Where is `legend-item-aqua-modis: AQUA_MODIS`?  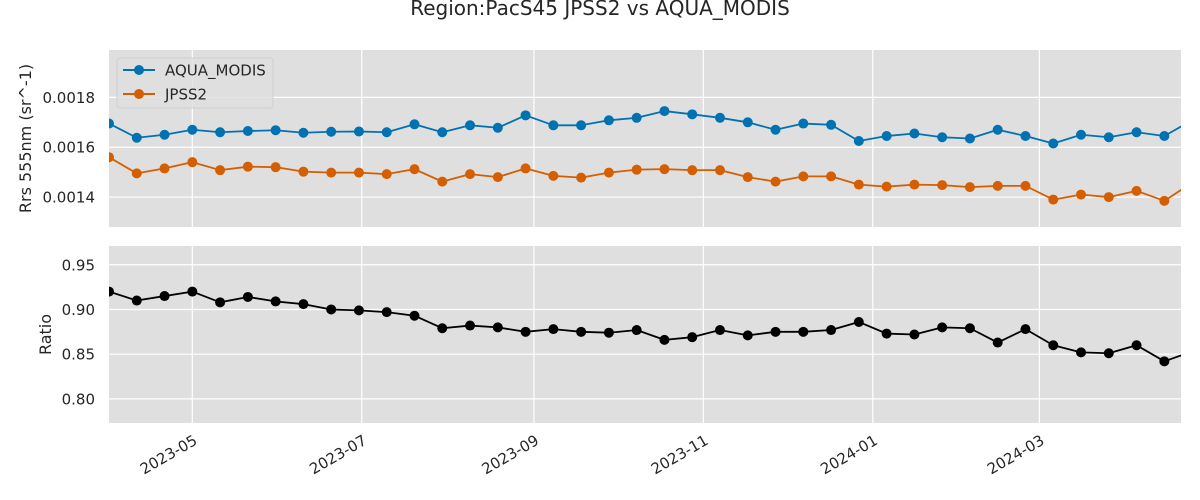 legend-item-aqua-modis: AQUA_MODIS is located at coordinates (194, 71).